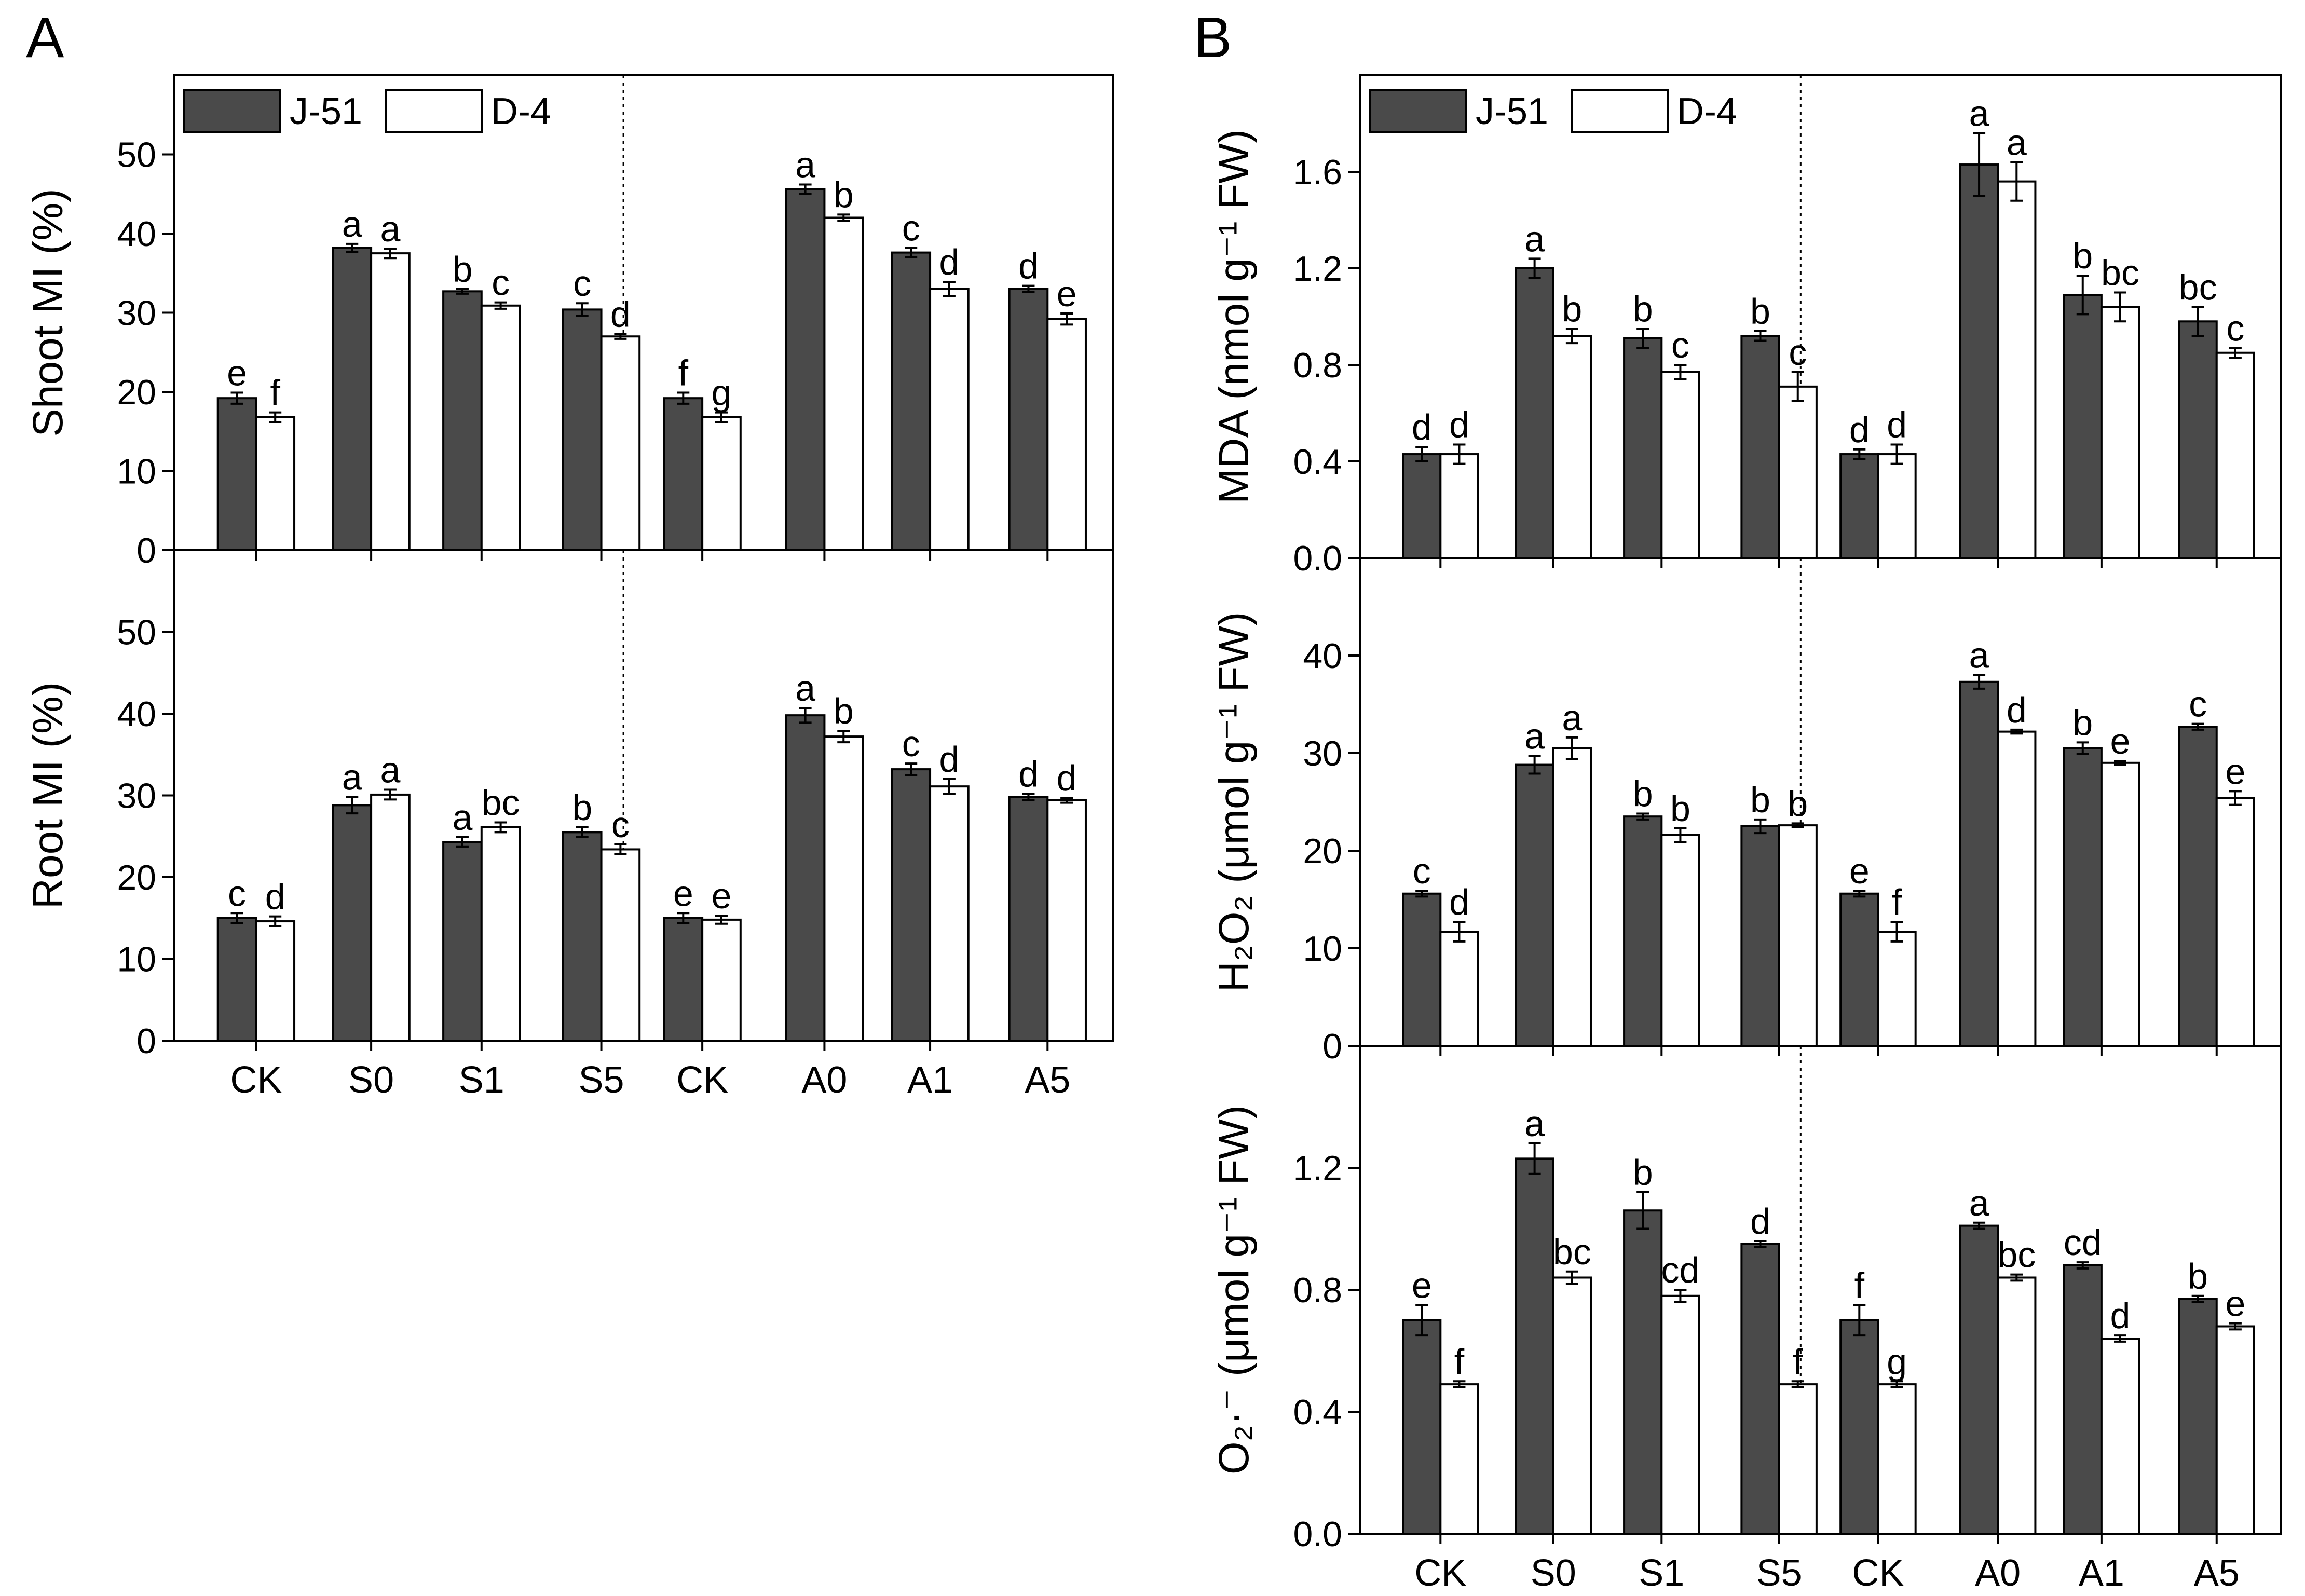 Image resolution: width=2305 pixels, height=1596 pixels. What do you see at coordinates (48, 796) in the screenshot?
I see `y-axis-label: Root MI (%)` at bounding box center [48, 796].